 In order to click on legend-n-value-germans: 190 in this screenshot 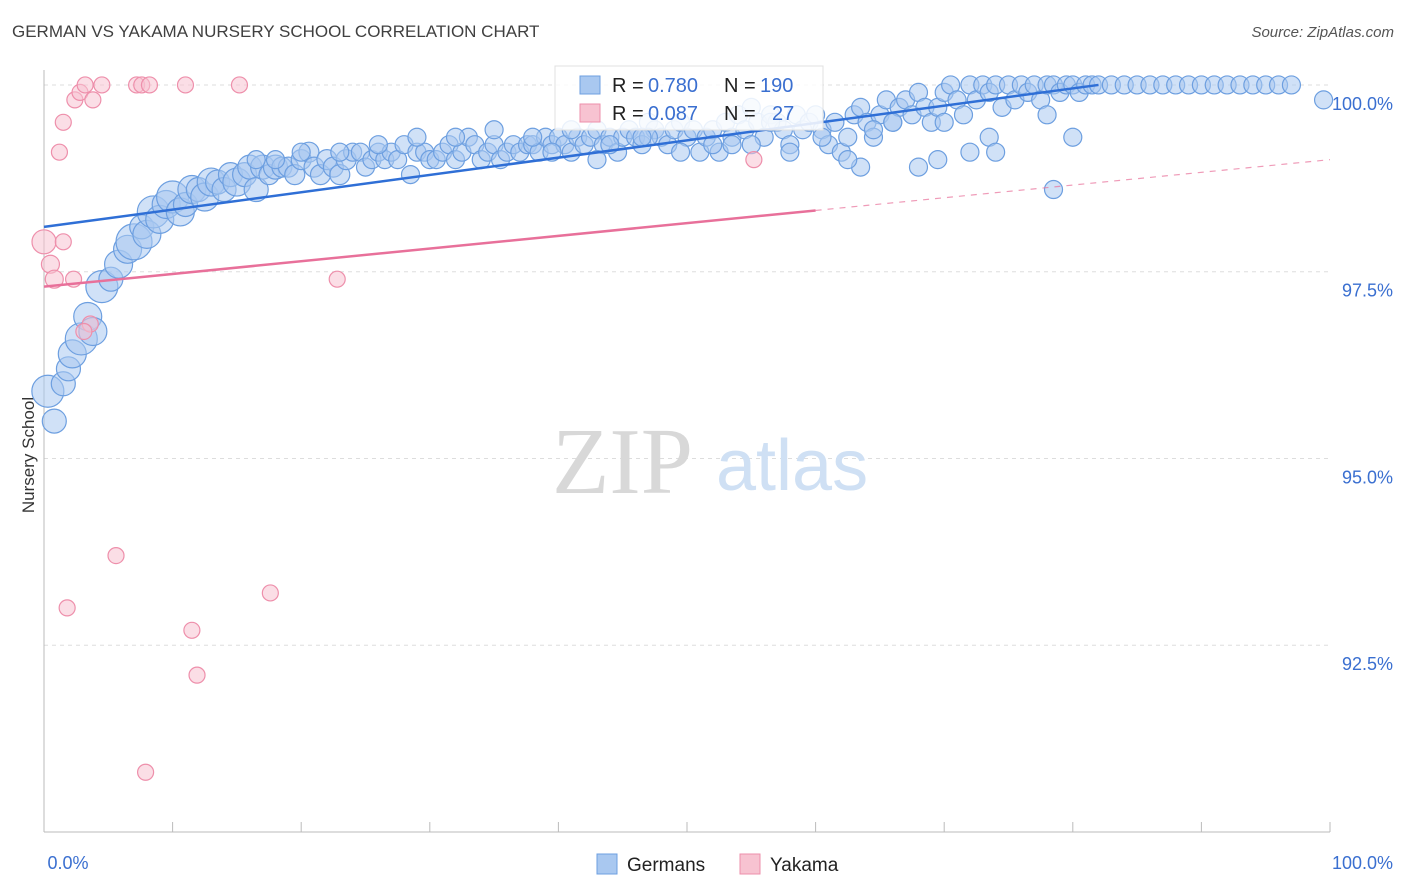, I will do `click(776, 86)`.